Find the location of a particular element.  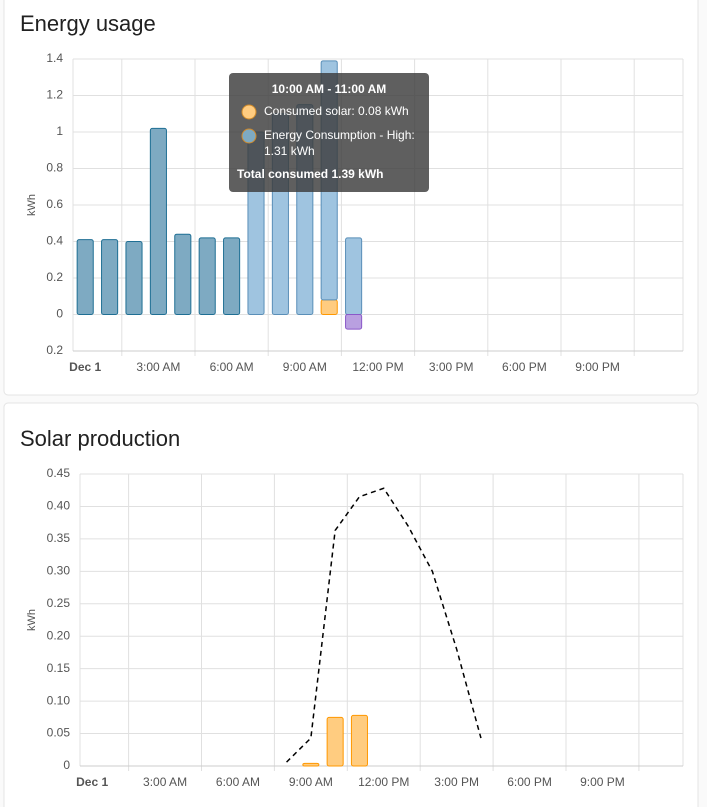

y-tick-label: 1.2 is located at coordinates (54, 95).